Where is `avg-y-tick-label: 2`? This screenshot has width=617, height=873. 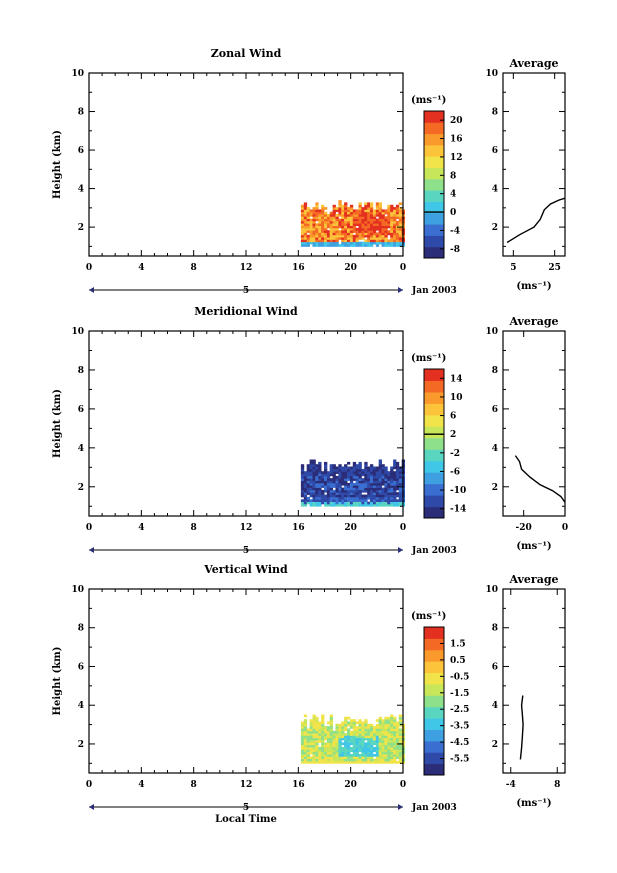
avg-y-tick-label: 2 is located at coordinates (495, 745).